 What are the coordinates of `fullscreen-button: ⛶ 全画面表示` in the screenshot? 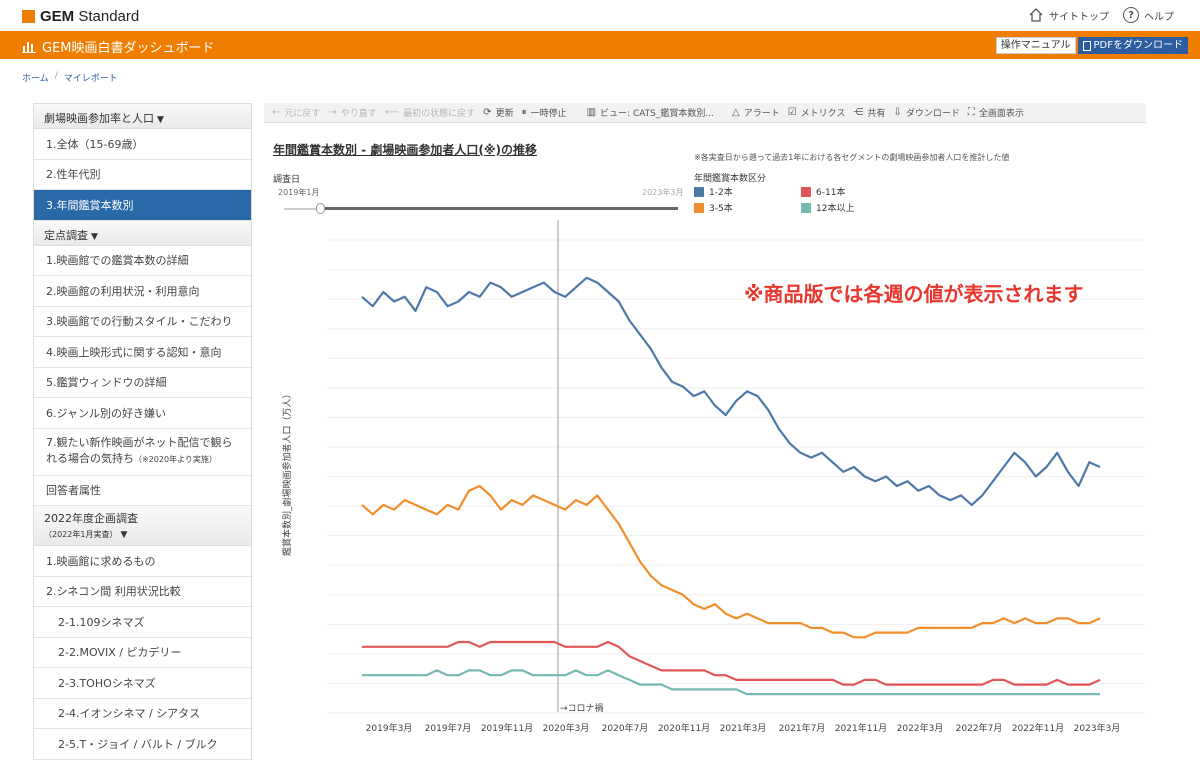 It's located at (996, 112).